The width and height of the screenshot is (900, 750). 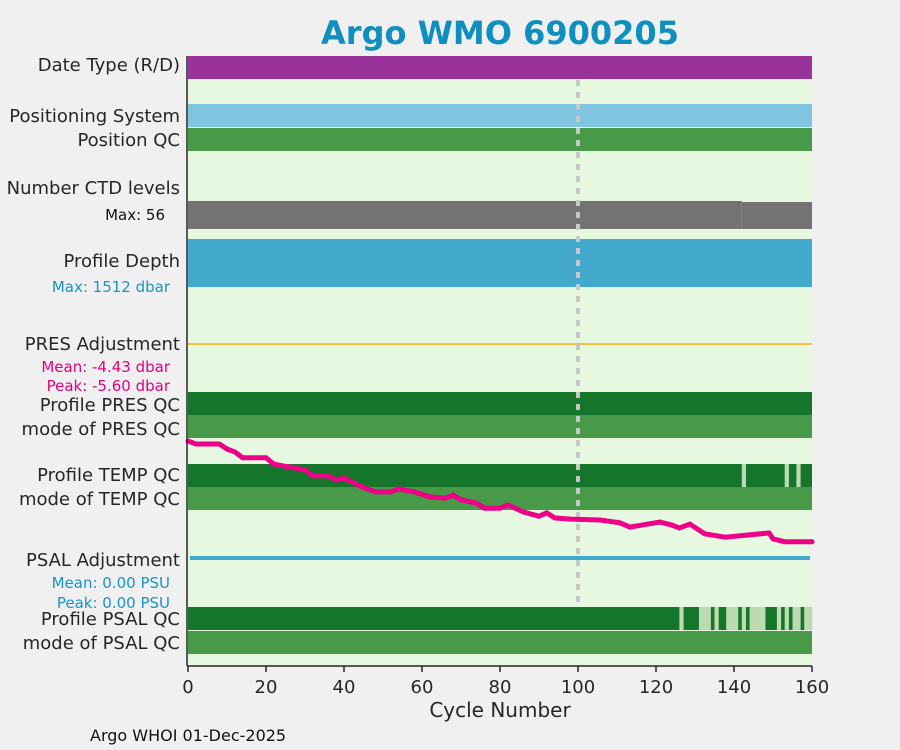 I want to click on bar-positioning-system, so click(x=500, y=115).